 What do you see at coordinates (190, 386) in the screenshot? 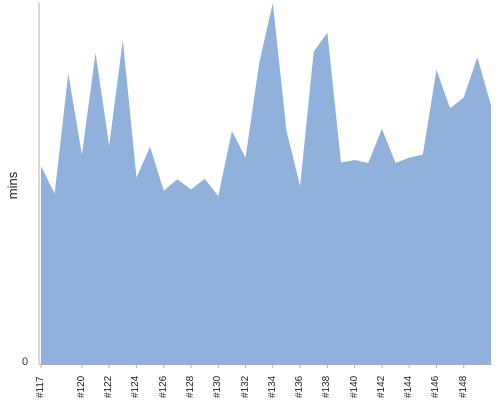
I see `x-tick-label: #128` at bounding box center [190, 386].